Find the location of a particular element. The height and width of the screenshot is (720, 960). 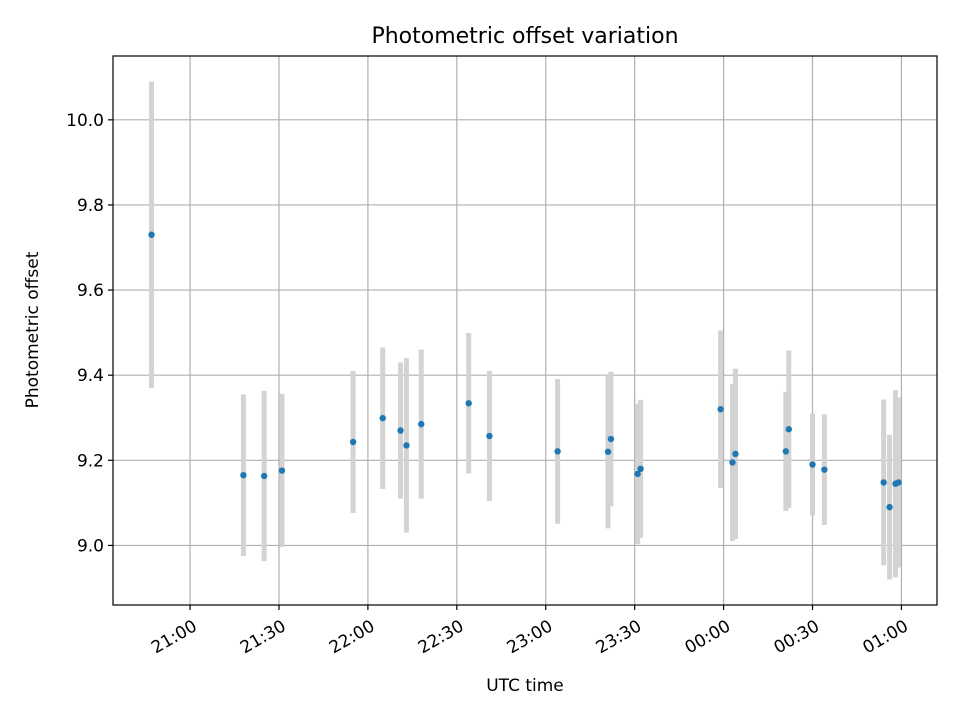

y-tick-label: 10.0 is located at coordinates (85, 121).